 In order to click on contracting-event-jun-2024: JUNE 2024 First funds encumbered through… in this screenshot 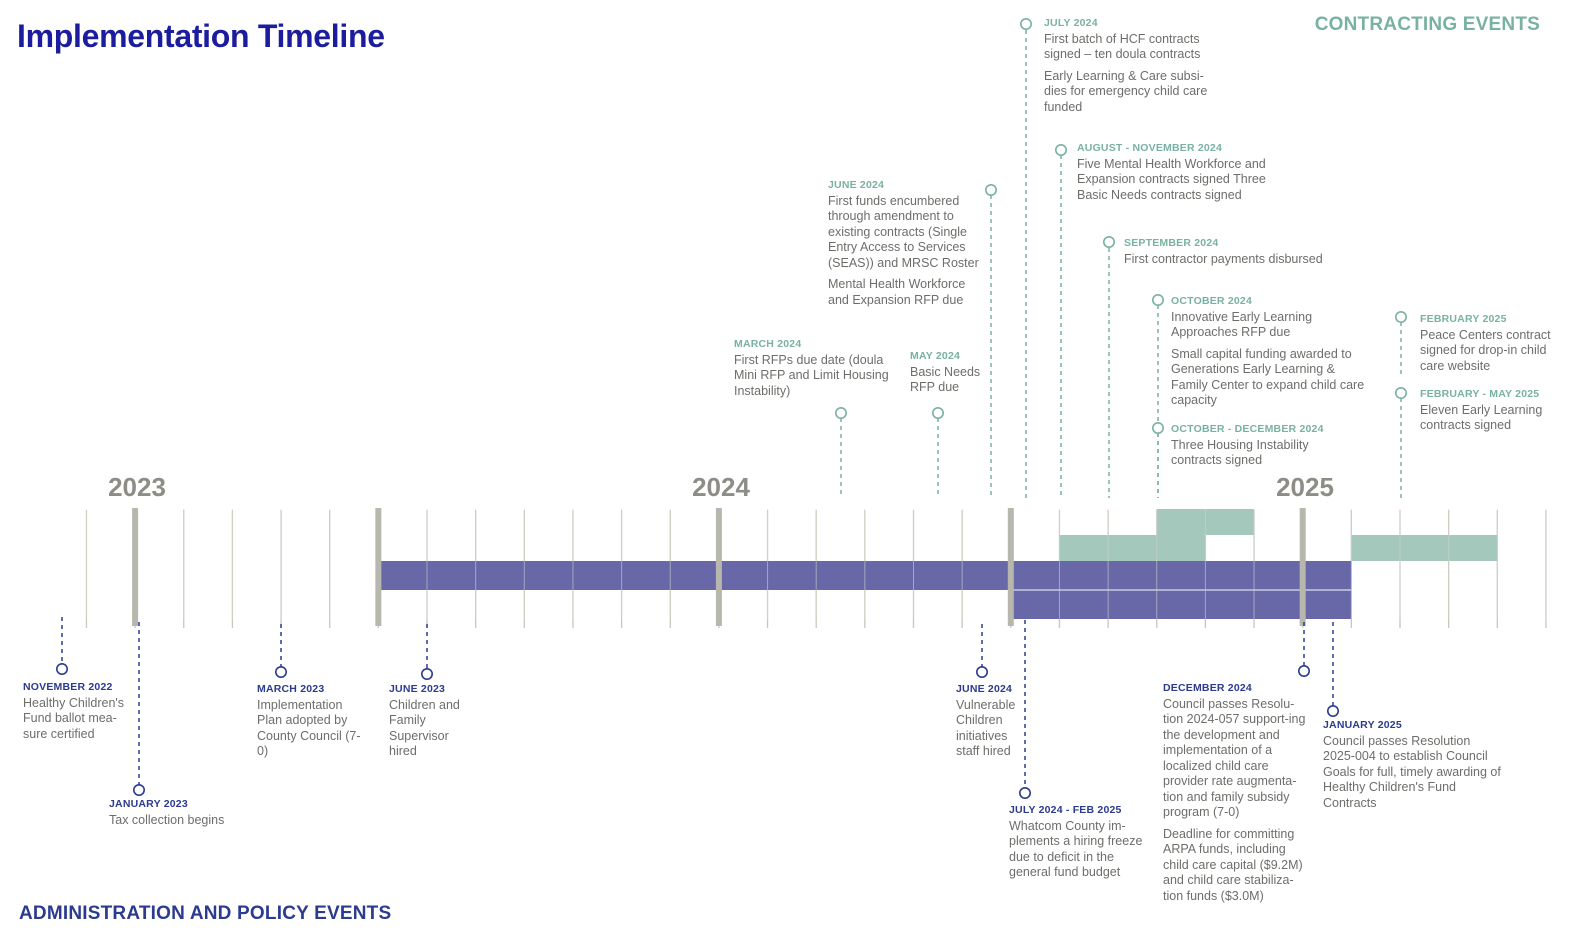, I will do `click(907, 243)`.